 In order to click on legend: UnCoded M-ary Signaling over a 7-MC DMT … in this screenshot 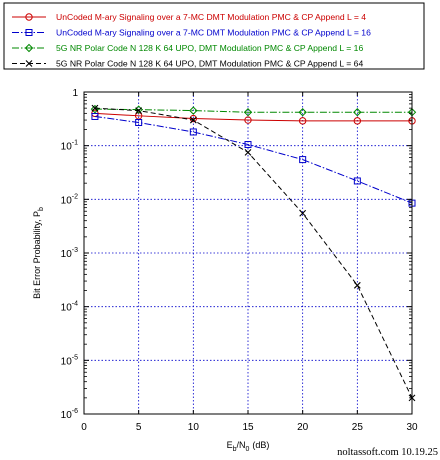, I will do `click(214, 36)`.